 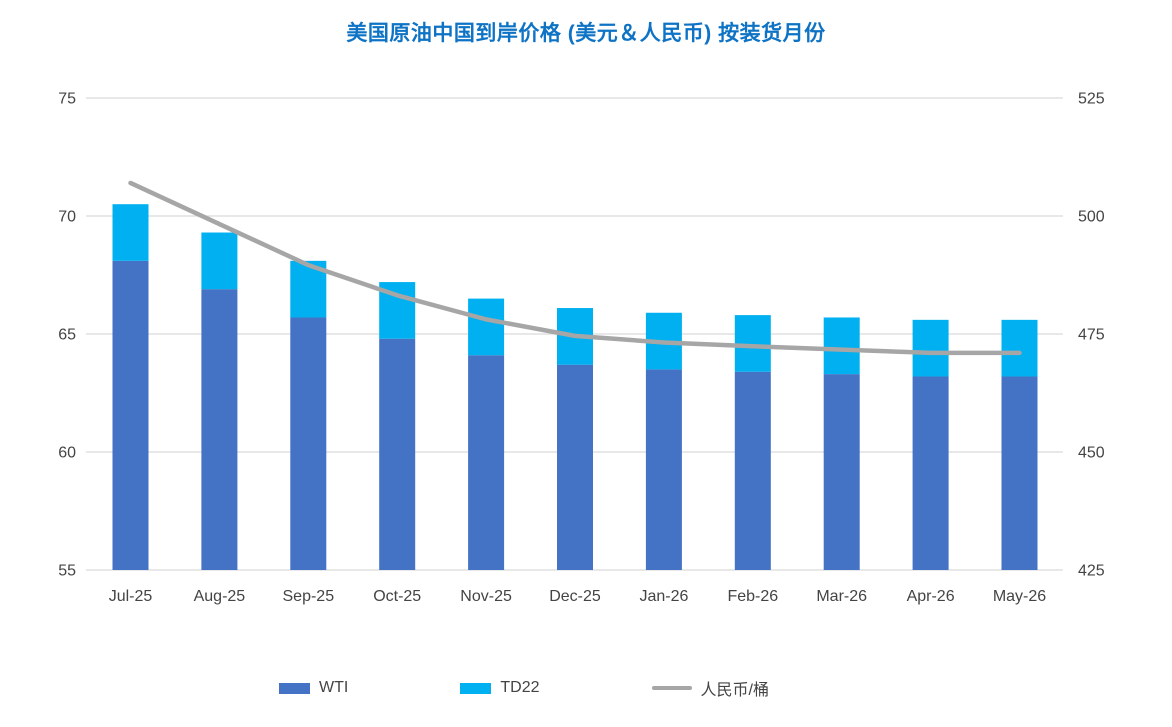 What do you see at coordinates (309, 596) in the screenshot?
I see `x-axis-label: Sep-25` at bounding box center [309, 596].